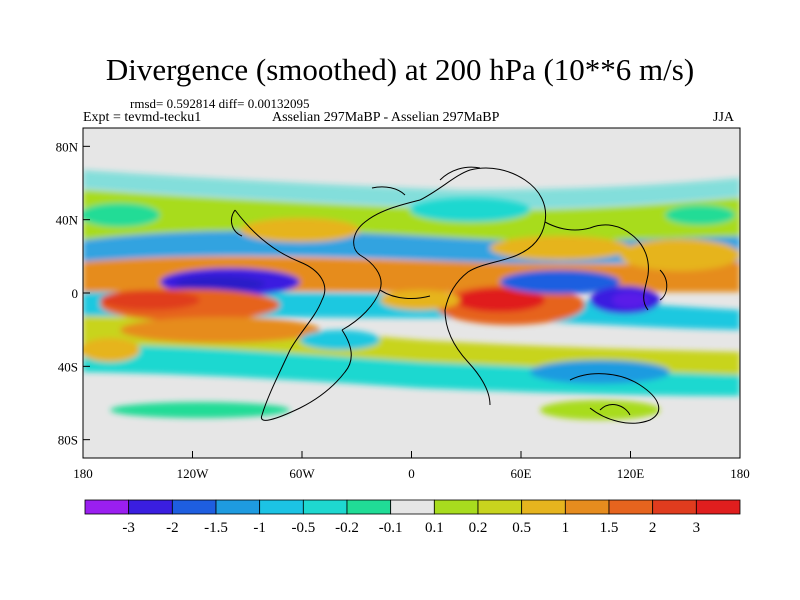 The height and width of the screenshot is (600, 800). I want to click on lat-tick-label: 40N, so click(67, 220).